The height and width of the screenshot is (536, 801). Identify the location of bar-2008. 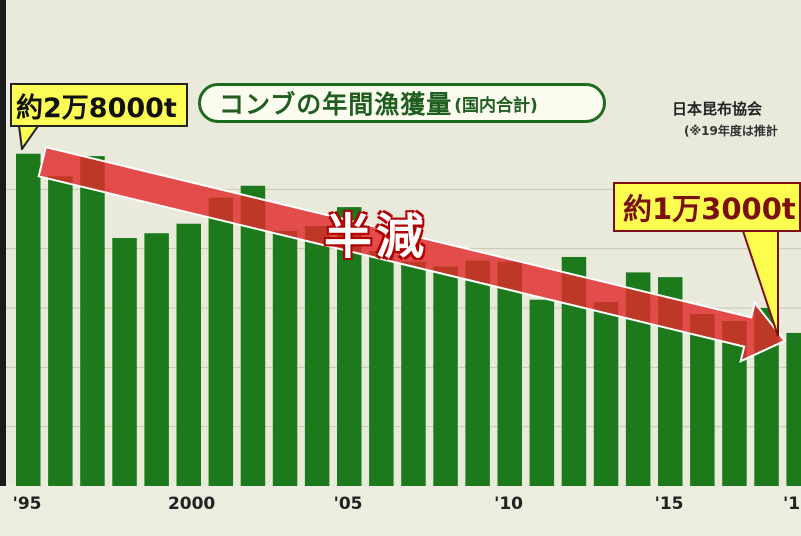
(445, 376).